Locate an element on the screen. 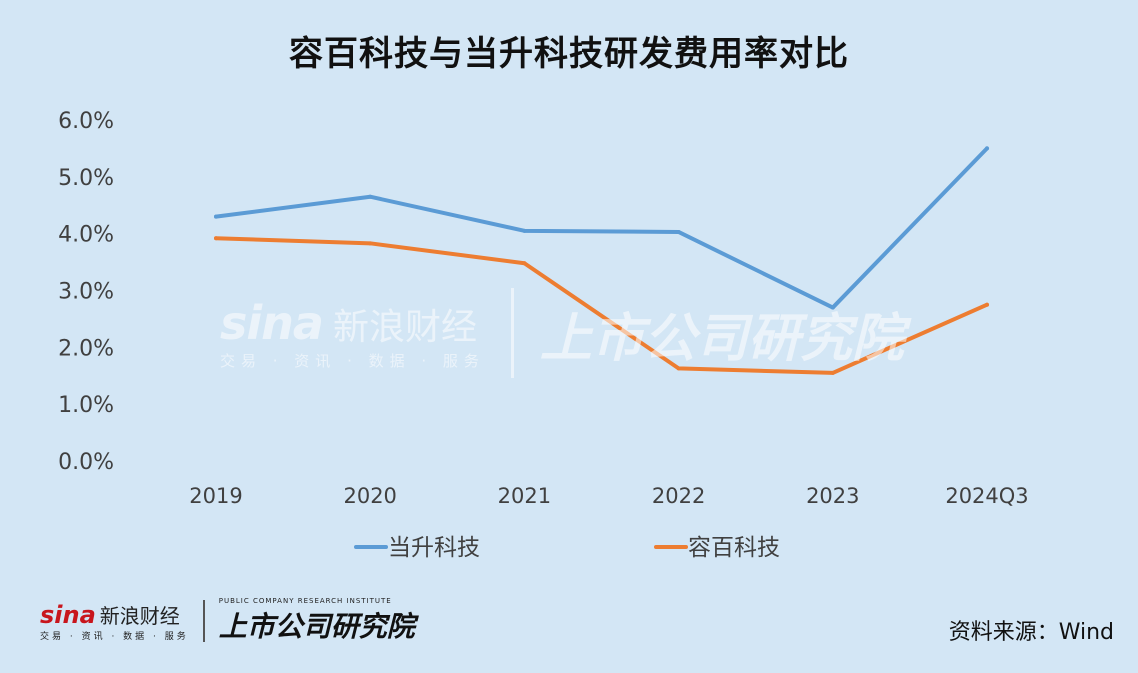  y-axis: 0.0% 1.0% 2.0% 3.0% 4.0% 5.0% 6.0% is located at coordinates (86, 292).